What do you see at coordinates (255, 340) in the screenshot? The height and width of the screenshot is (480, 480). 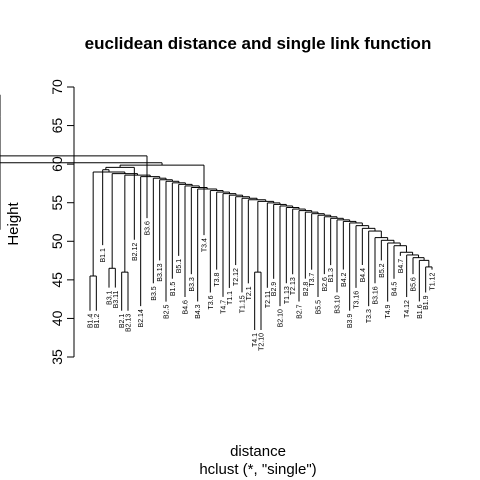 I see `leaf-label: T4.1` at bounding box center [255, 340].